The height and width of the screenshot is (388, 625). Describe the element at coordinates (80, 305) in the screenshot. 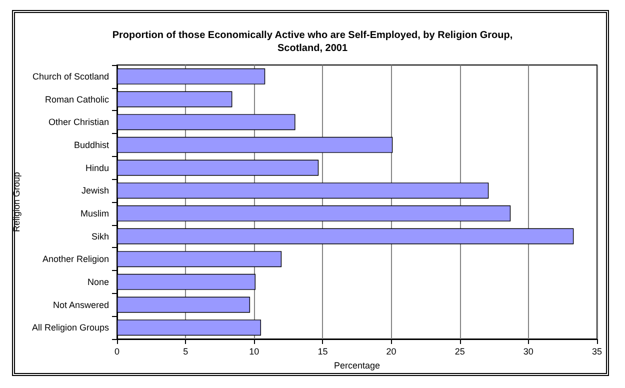

I see `y-tick-label: Not Answered` at that location.